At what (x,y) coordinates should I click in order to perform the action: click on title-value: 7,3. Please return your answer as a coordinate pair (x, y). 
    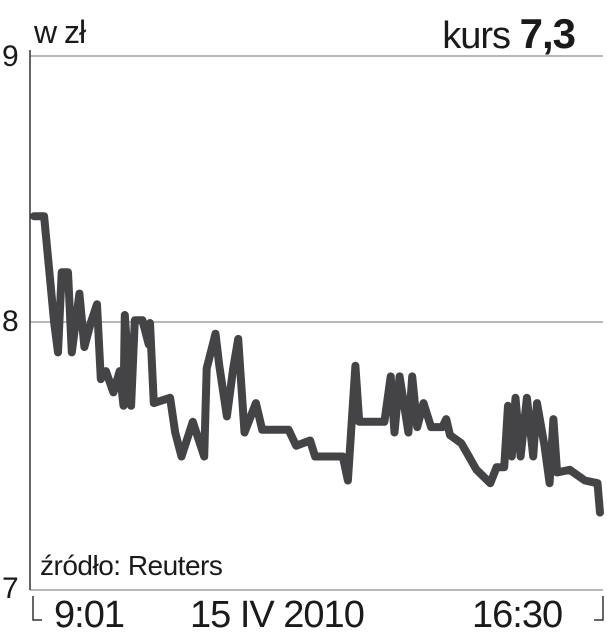
    Looking at the image, I should click on (547, 33).